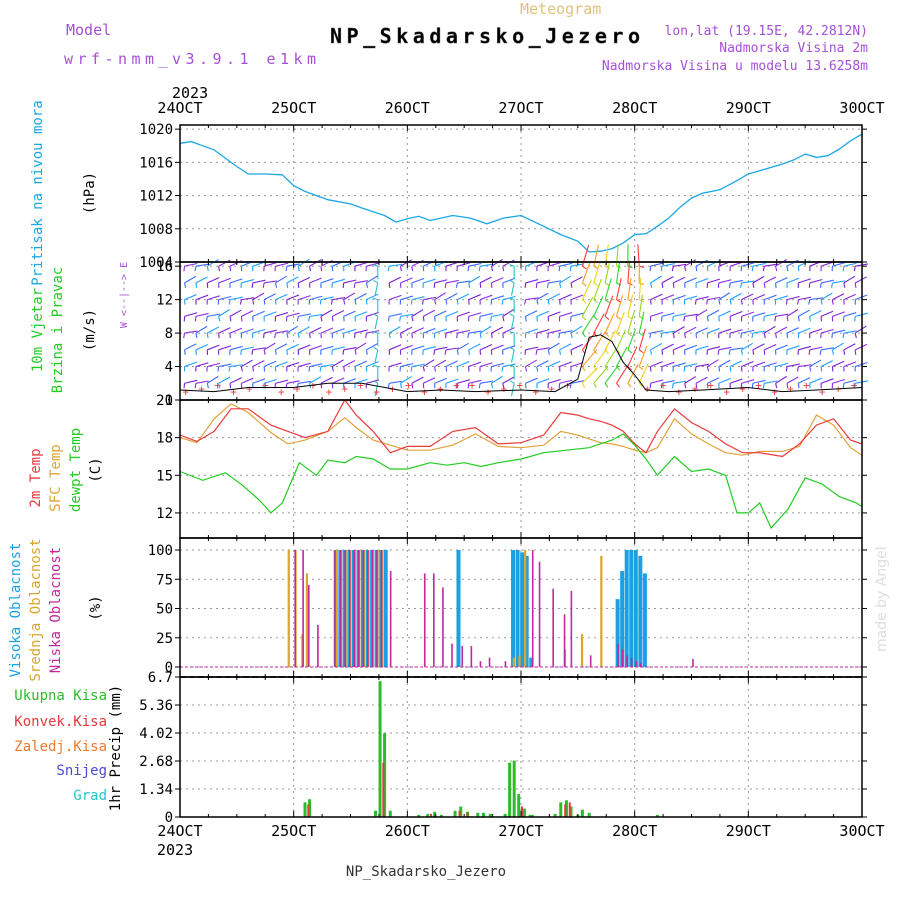  What do you see at coordinates (179, 108) in the screenshot?
I see `top-tick-label: 24OCT` at bounding box center [179, 108].